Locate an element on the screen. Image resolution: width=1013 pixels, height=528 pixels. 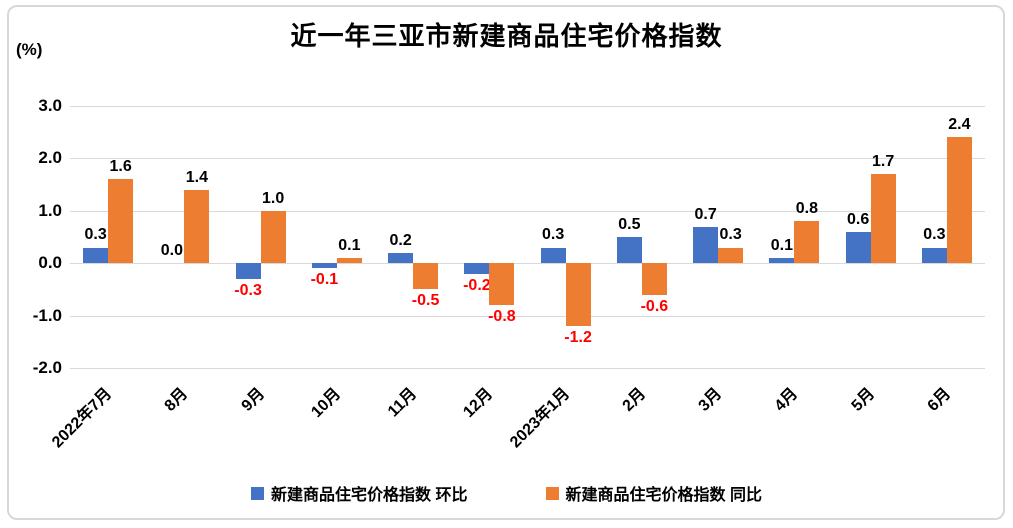
bar-value-label: -0.6 is located at coordinates (654, 306).